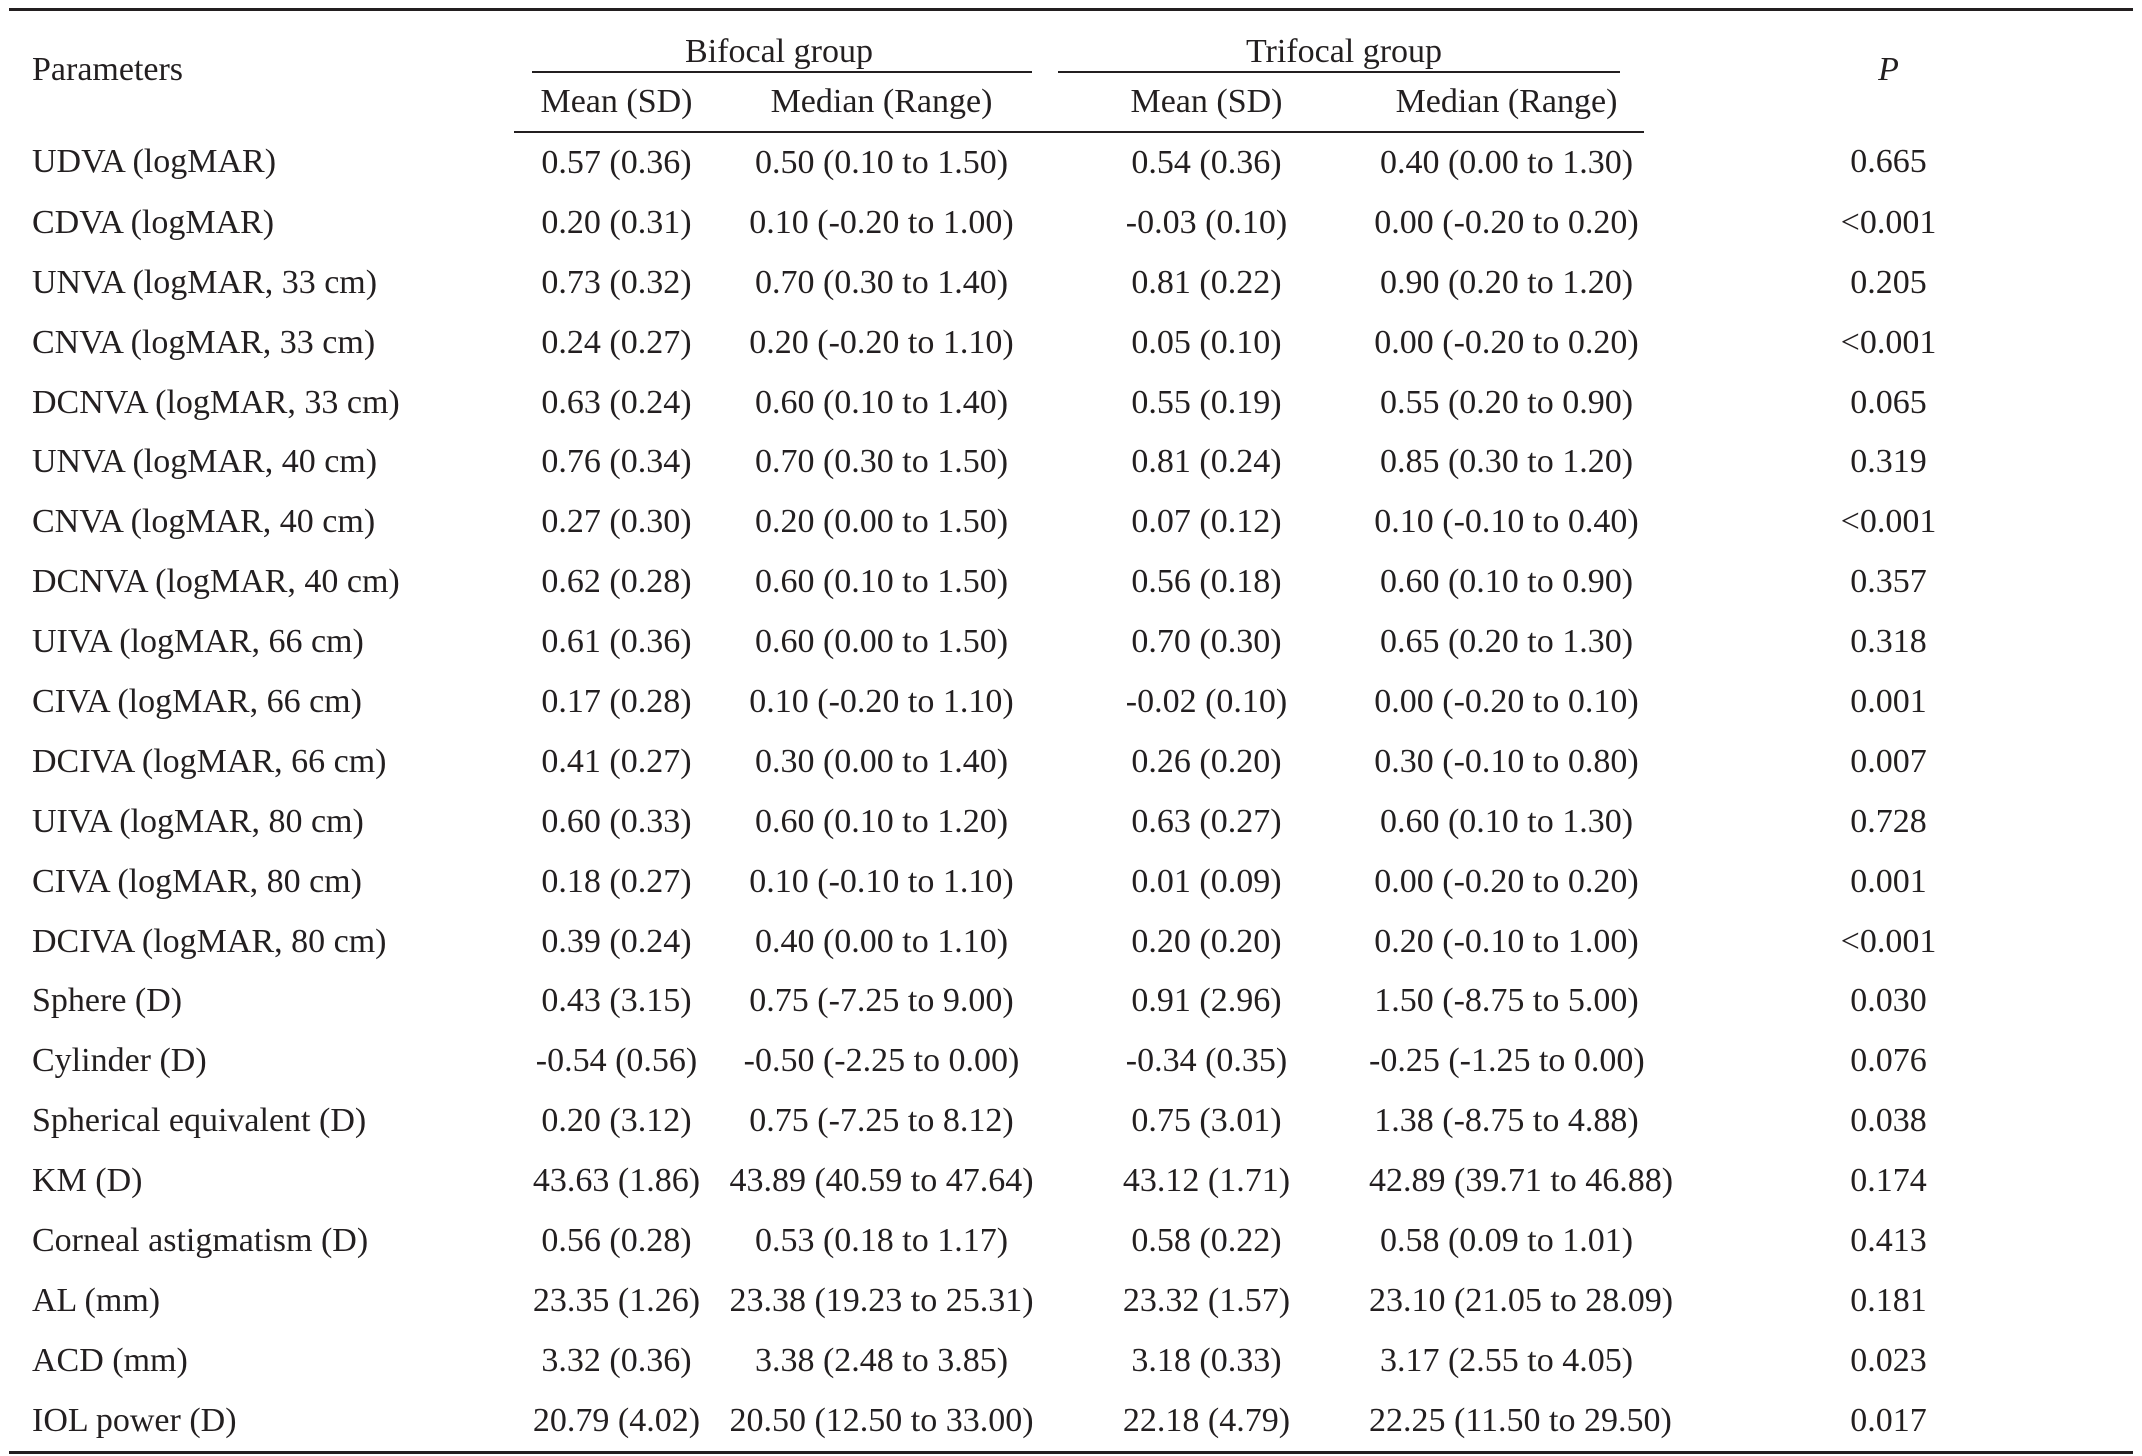 This screenshot has width=2142, height=1456. What do you see at coordinates (881, 941) in the screenshot?
I see `bifocal-median-range-cell: 0.40 (0.00 to 1.10)` at bounding box center [881, 941].